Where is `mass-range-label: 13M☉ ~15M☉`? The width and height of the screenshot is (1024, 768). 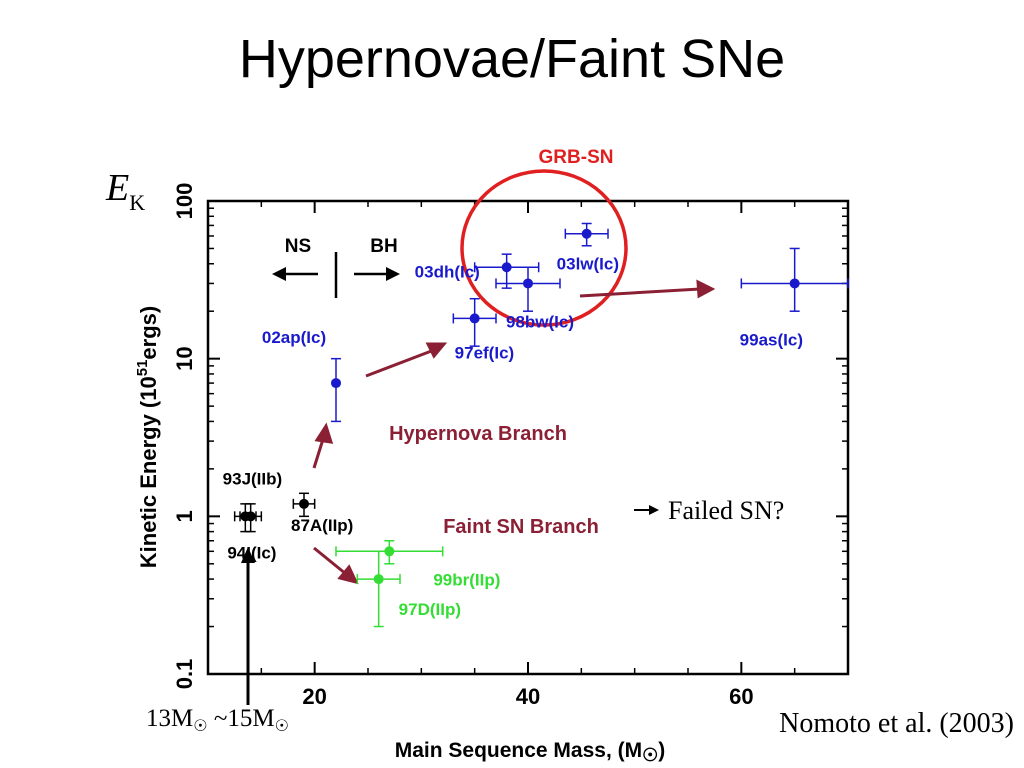 mass-range-label: 13M☉ ~15M☉ is located at coordinates (217, 720).